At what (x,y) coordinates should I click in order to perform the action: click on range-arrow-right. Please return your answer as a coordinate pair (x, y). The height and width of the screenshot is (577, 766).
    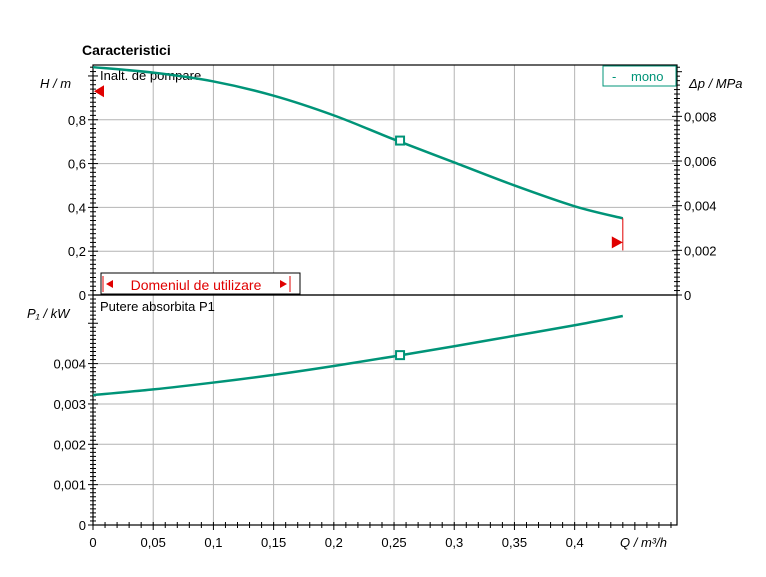
    Looking at the image, I should click on (283, 284).